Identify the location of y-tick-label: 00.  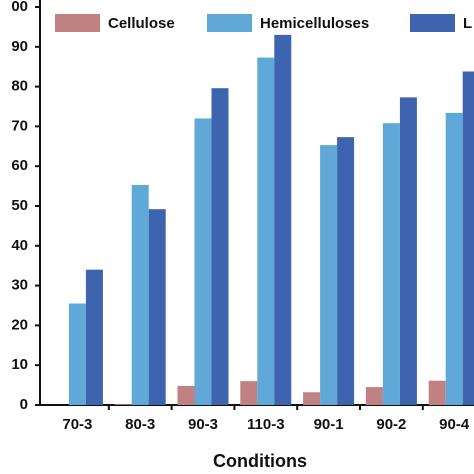
(19, 7).